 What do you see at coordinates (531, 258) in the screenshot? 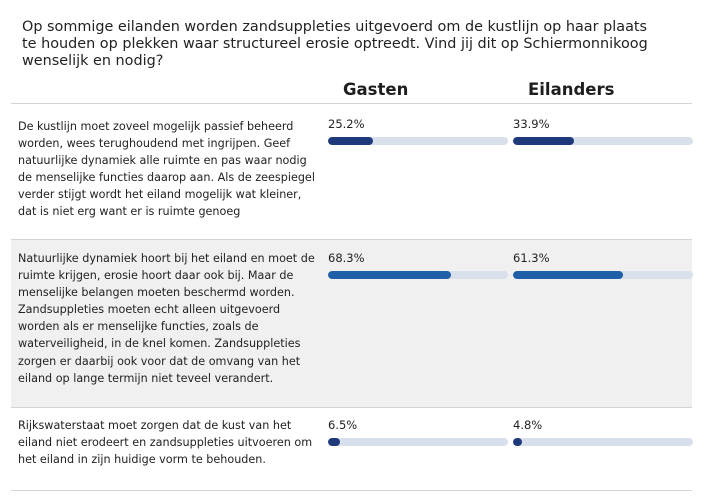
I see `eilanders-percentage-label: 61.3%` at bounding box center [531, 258].